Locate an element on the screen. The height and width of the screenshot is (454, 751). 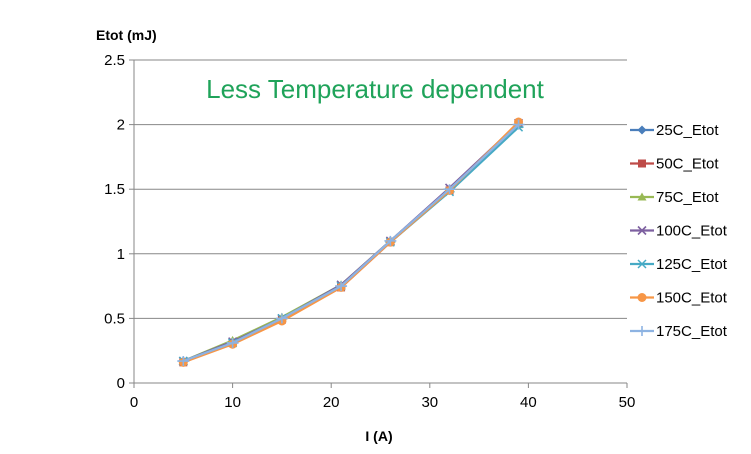
legend-item-175c-etot: 175C_Etot is located at coordinates (679, 331).